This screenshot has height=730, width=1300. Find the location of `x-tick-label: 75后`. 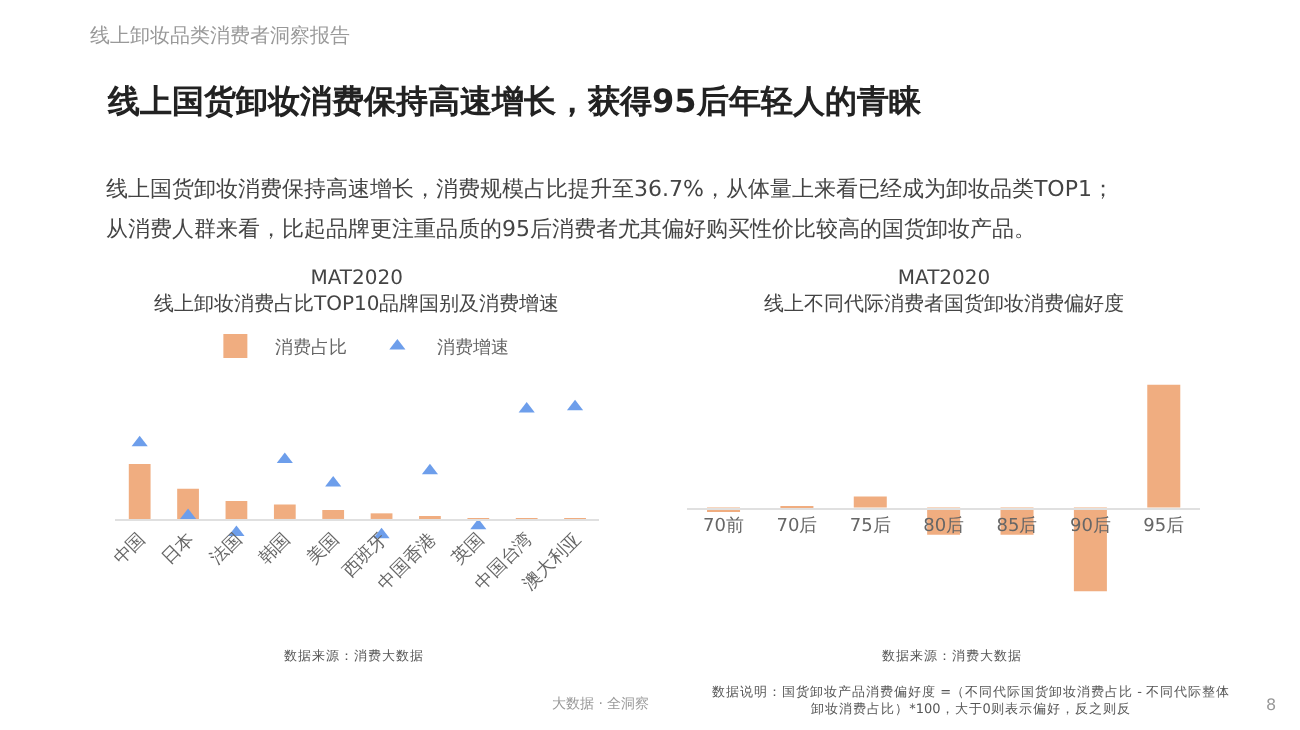

x-tick-label: 75后 is located at coordinates (870, 526).